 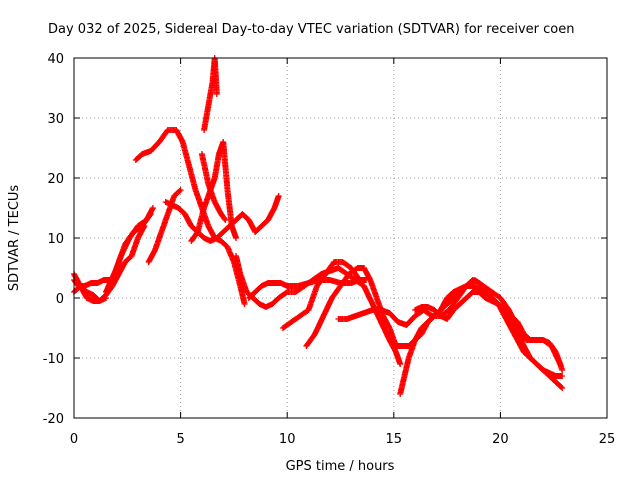 I want to click on x-tick-label: 25, so click(x=607, y=439).